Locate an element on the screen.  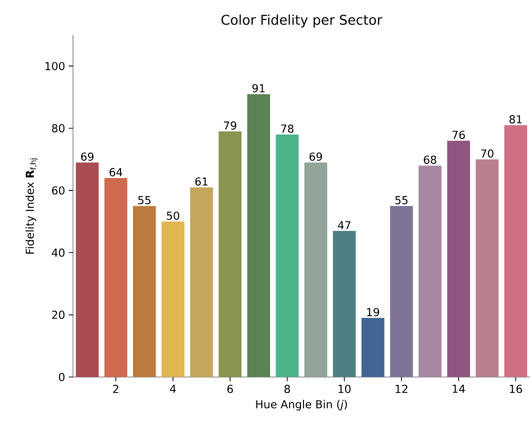
x-tick-label: 16 is located at coordinates (516, 389).